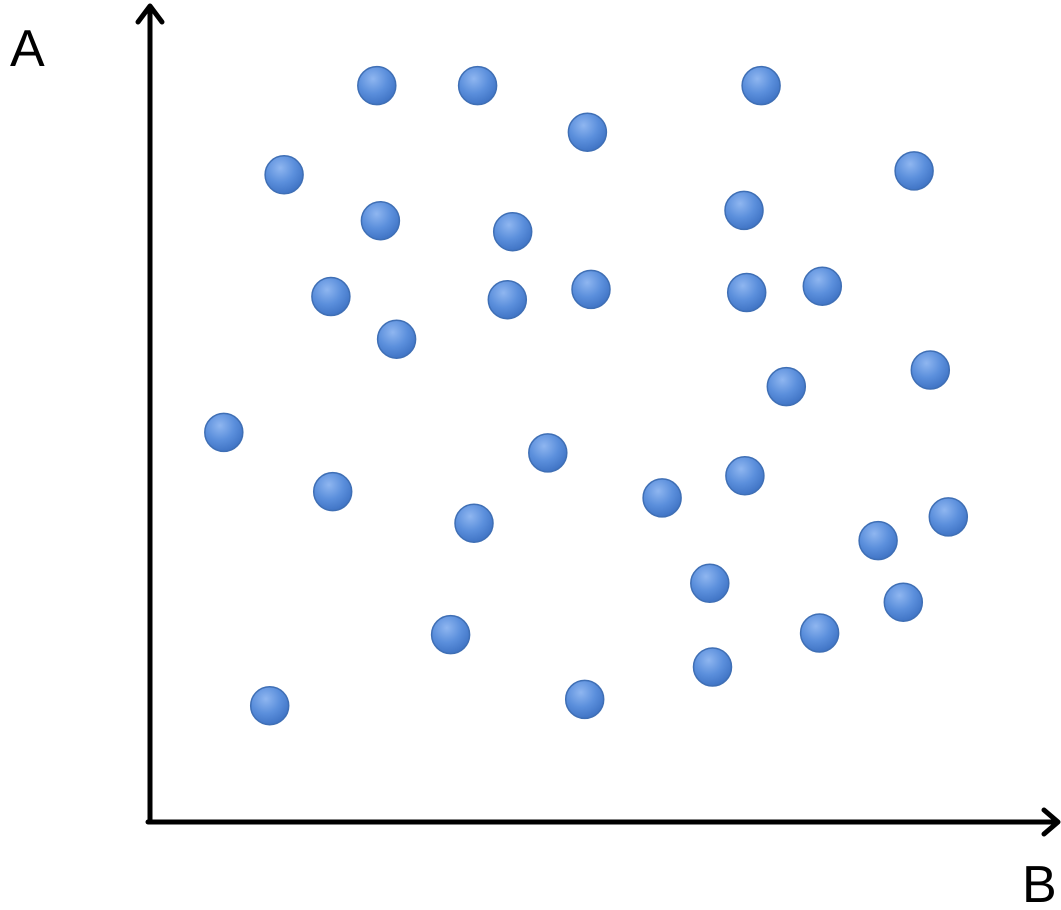 This screenshot has width=1061, height=910. I want to click on y-axis-label: A, so click(27, 49).